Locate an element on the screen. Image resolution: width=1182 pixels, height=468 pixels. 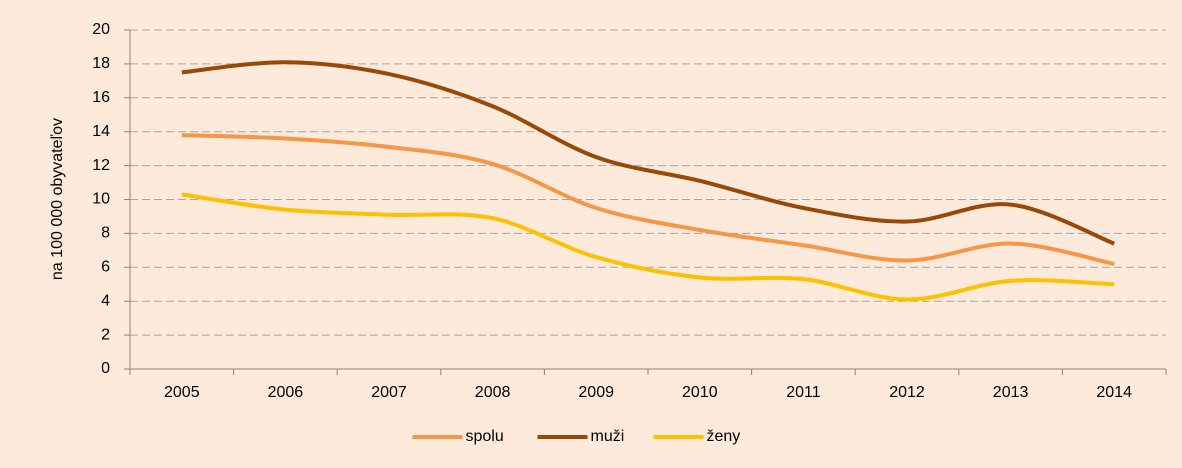
x-tick-label: 2007 is located at coordinates (389, 392).